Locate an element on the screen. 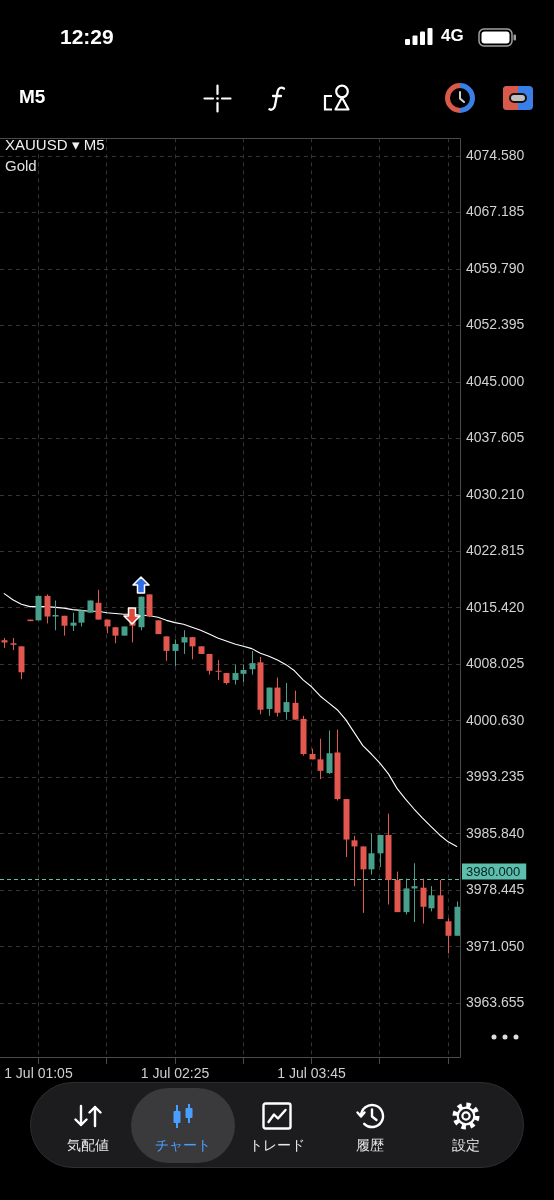 This screenshot has height=1200, width=554. y-tick-label: 3993.235 is located at coordinates (495, 776).